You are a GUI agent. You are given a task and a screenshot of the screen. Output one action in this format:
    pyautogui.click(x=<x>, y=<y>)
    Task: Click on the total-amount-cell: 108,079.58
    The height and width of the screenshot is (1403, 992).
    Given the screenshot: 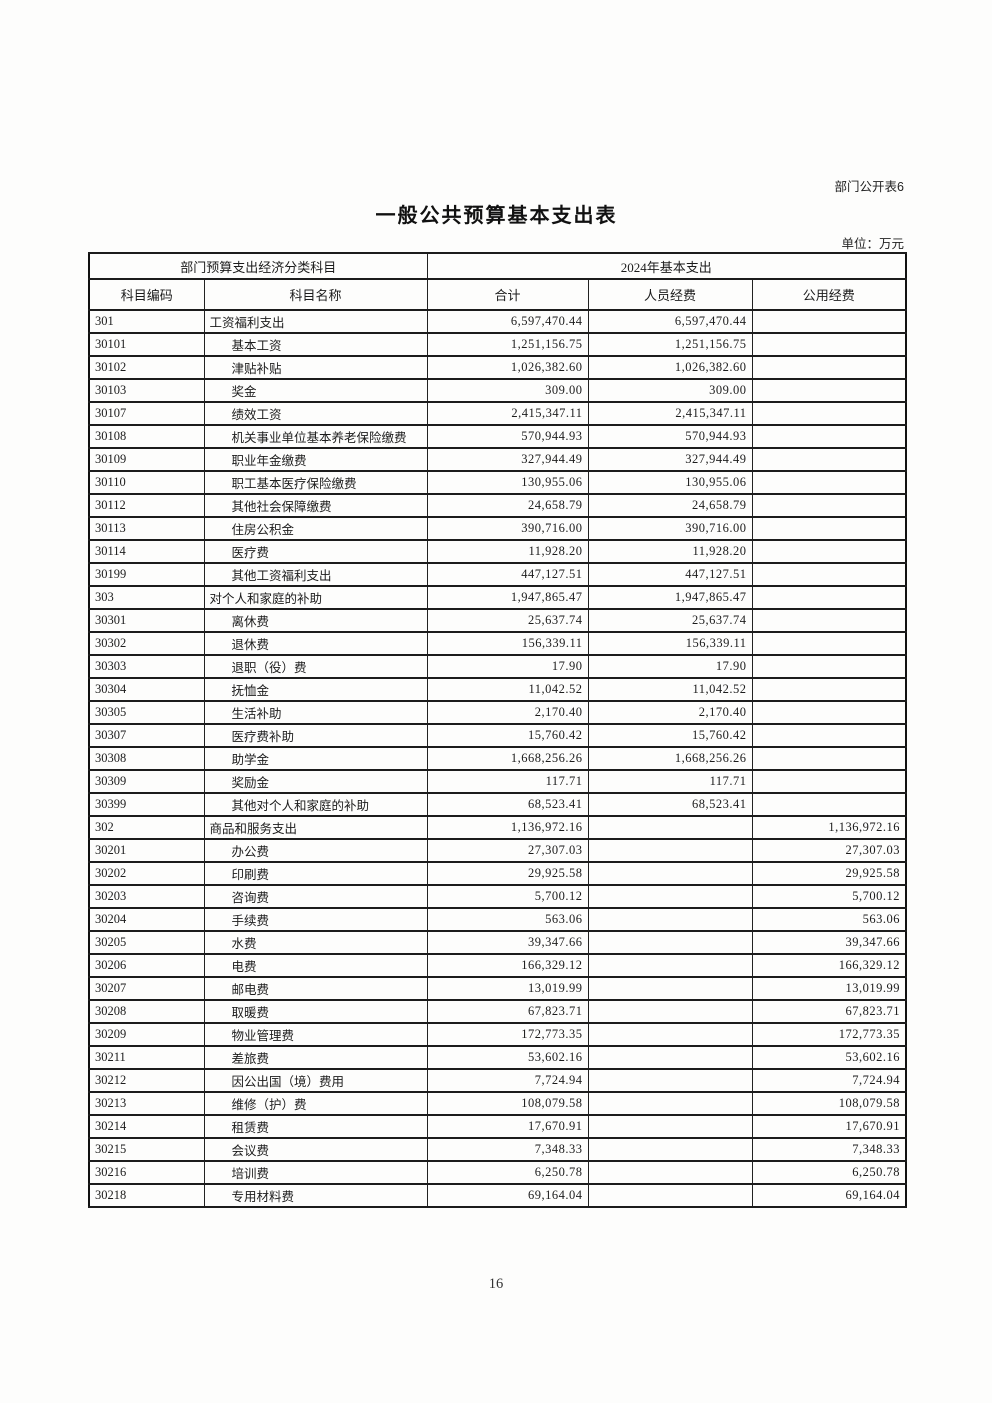 What is the action you would take?
    pyautogui.click(x=507, y=1103)
    